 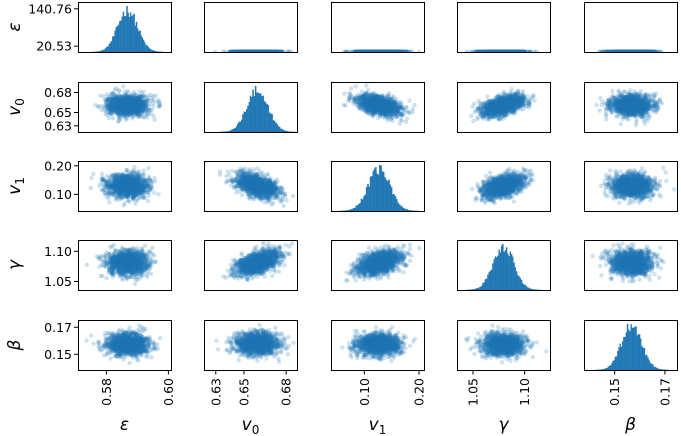 I want to click on panel-eps-vs-beta, so click(x=631, y=29).